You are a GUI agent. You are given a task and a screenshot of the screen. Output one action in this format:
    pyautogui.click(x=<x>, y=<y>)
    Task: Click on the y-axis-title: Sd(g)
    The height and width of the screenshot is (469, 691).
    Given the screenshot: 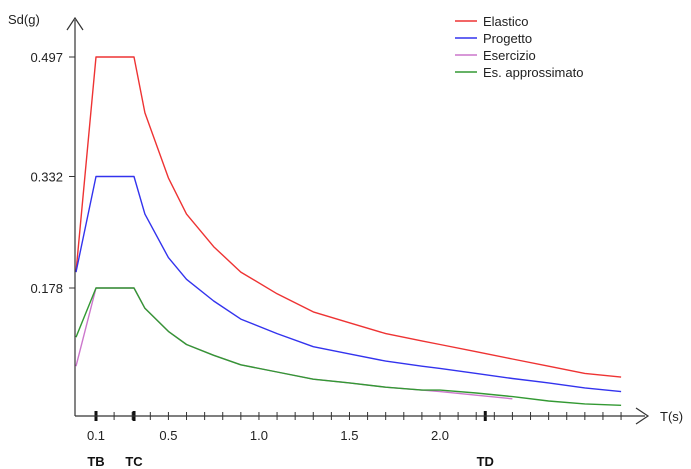 What is the action you would take?
    pyautogui.click(x=24, y=19)
    